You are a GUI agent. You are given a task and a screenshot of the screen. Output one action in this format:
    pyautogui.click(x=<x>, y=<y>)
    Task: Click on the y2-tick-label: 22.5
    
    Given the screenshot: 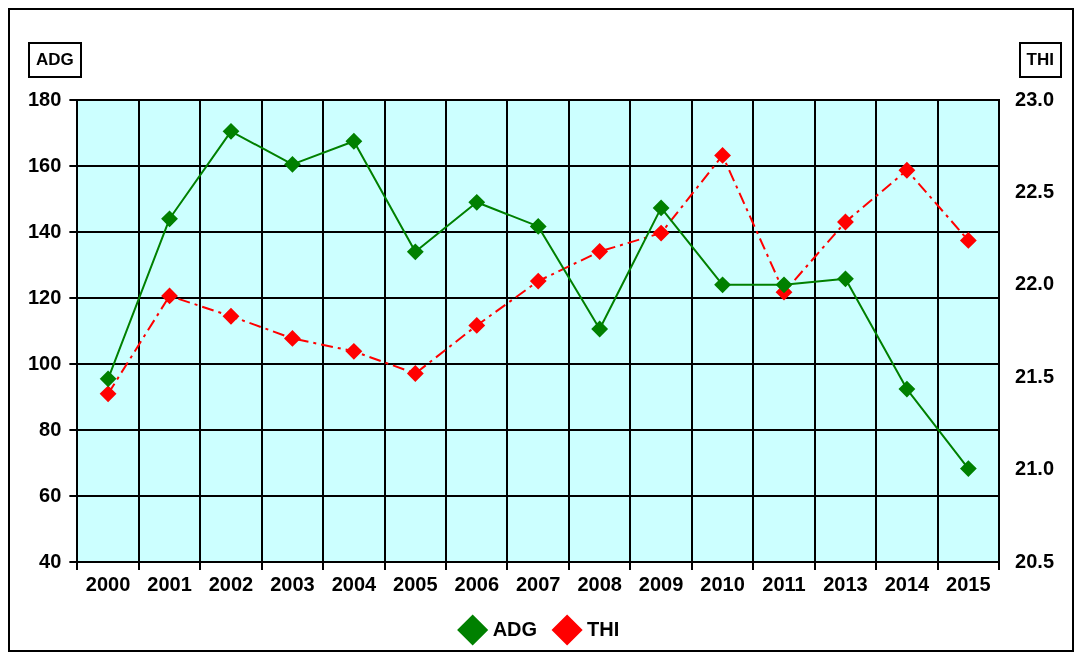 What is the action you would take?
    pyautogui.click(x=1035, y=190)
    